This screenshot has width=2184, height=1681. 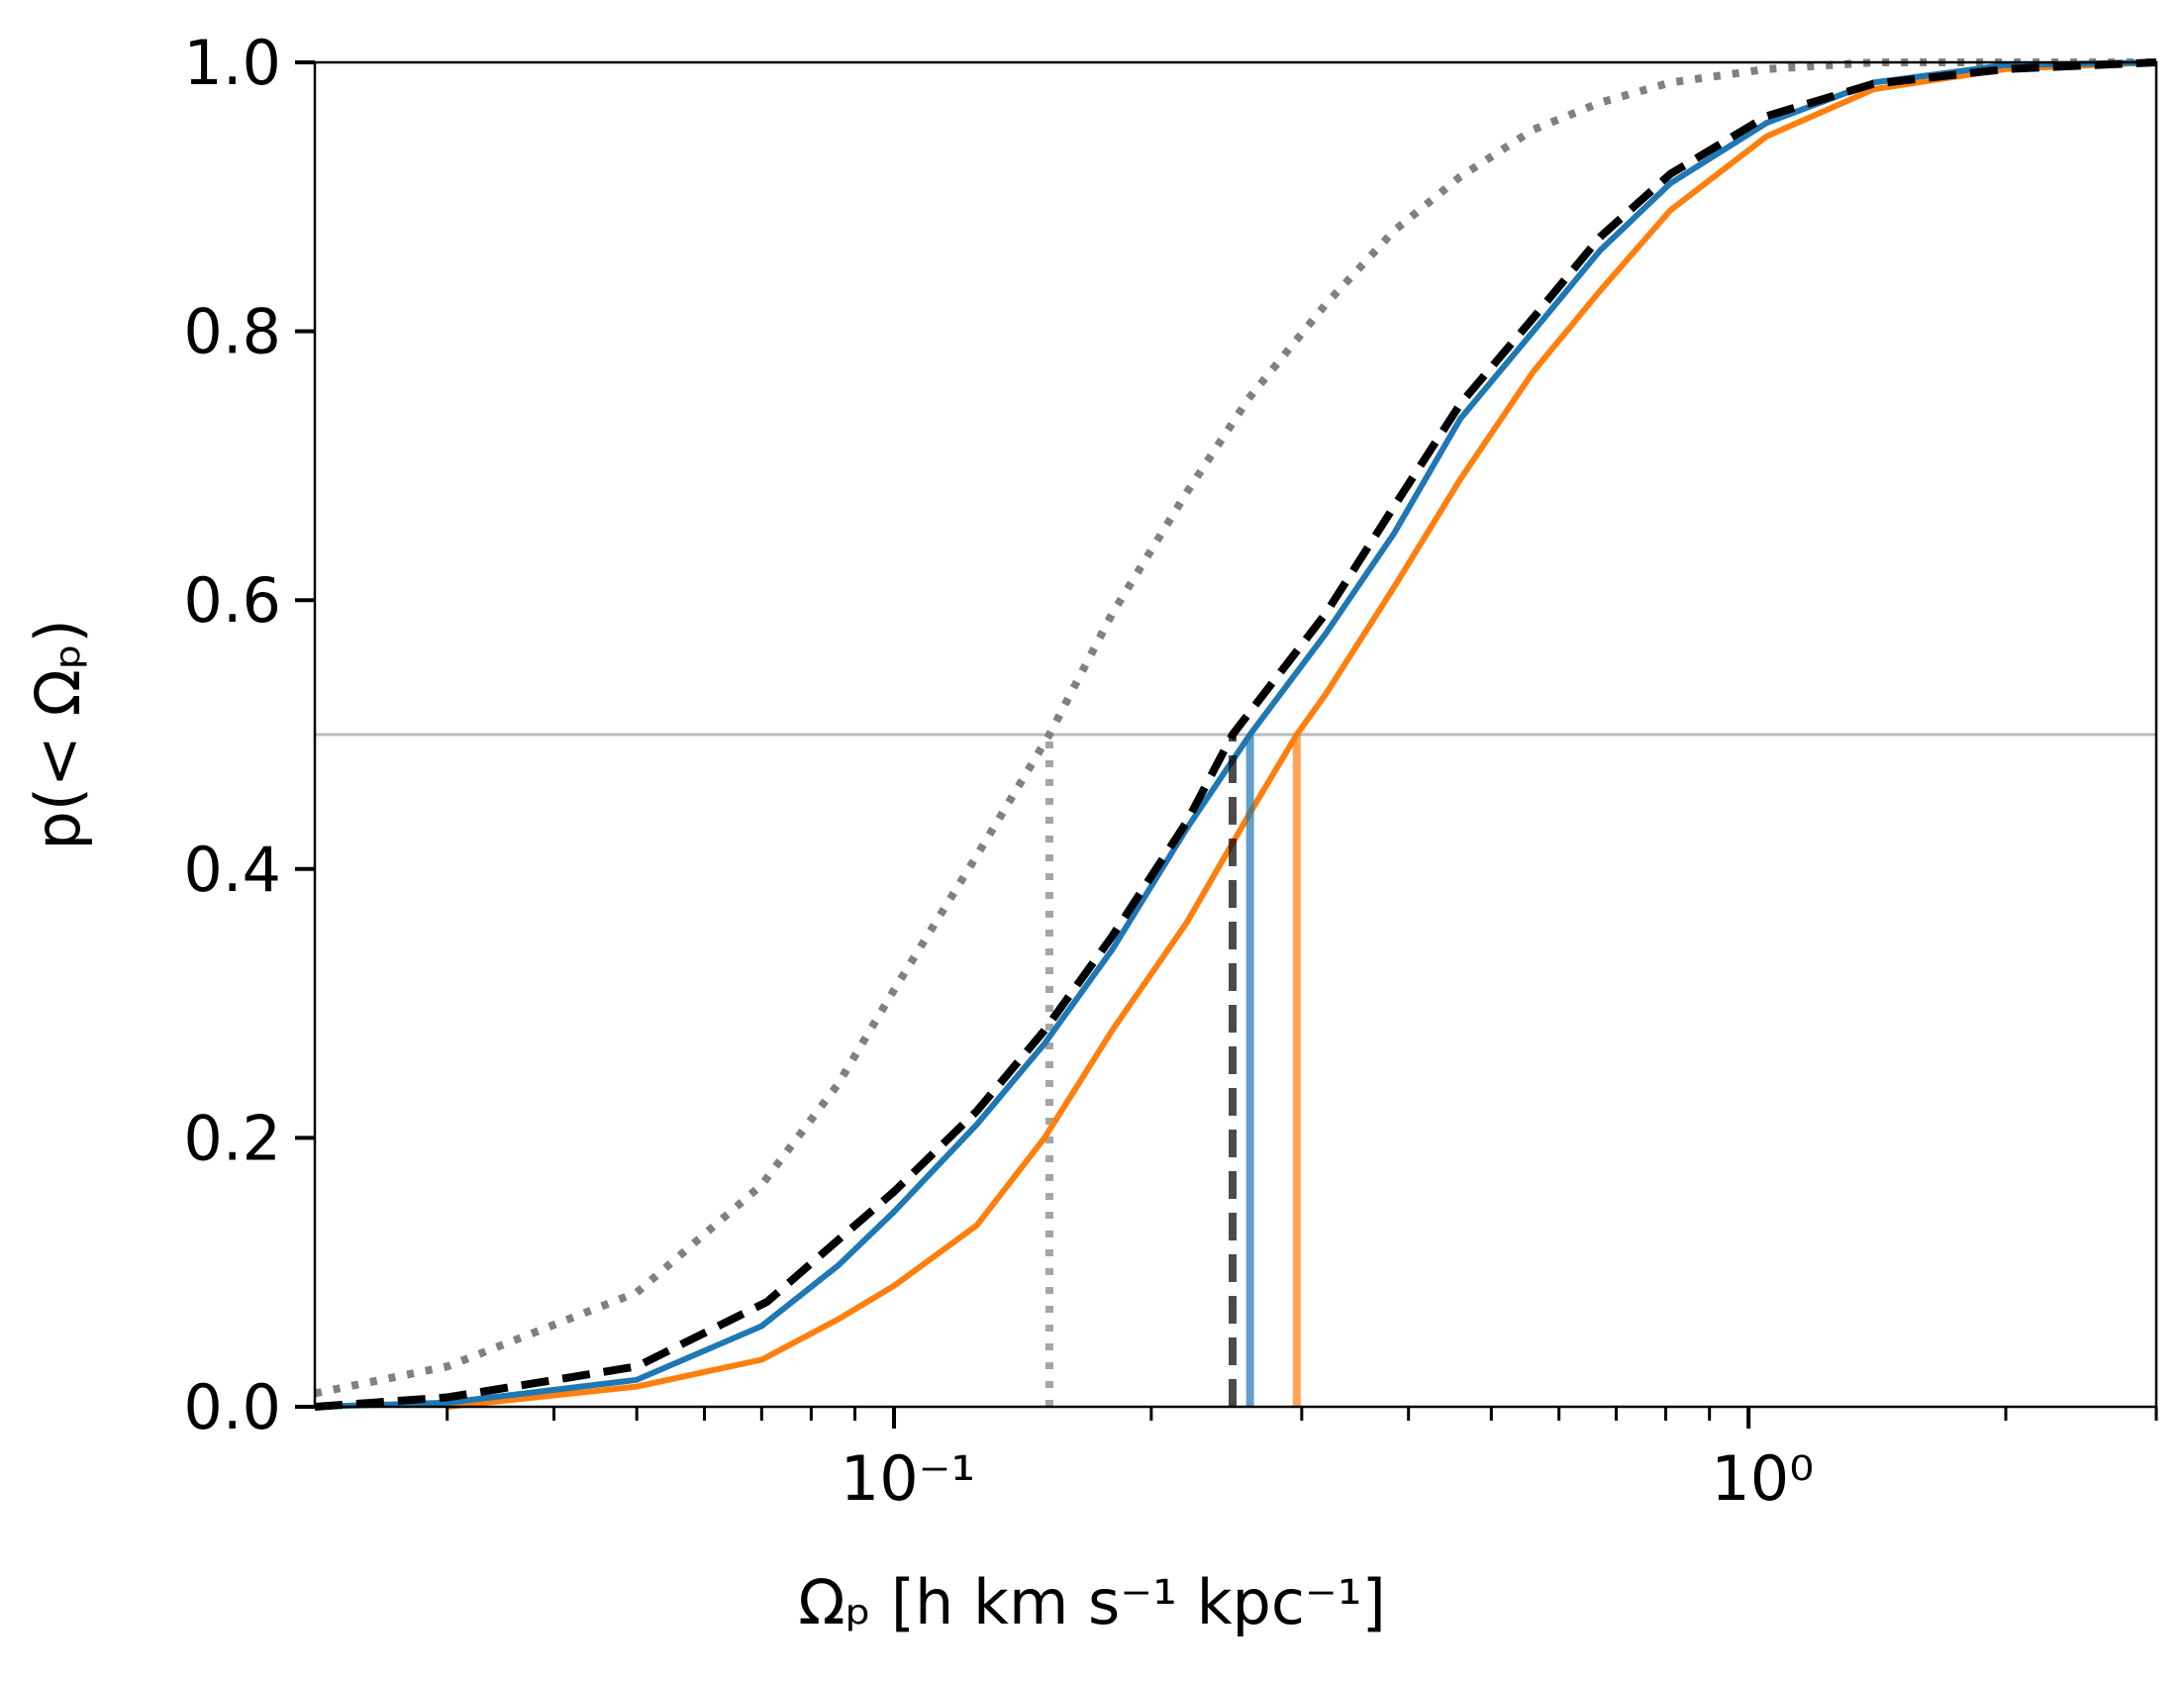 I want to click on y-axis-label: p(< Ωₚ), so click(x=58, y=734).